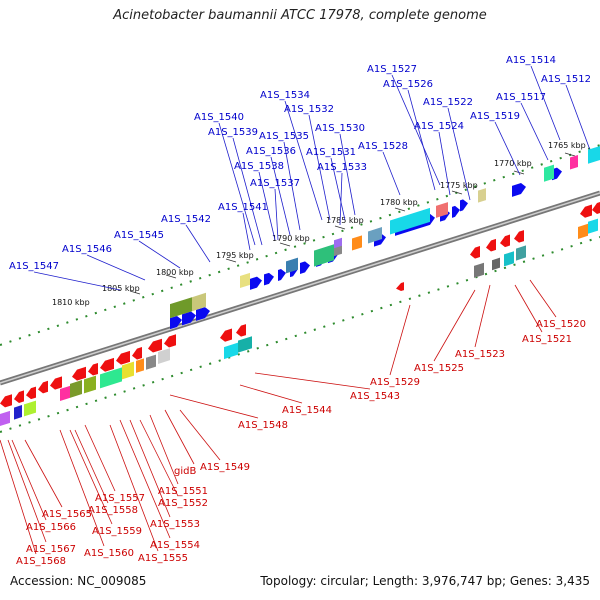 The image size is (600, 600). What do you see at coordinates (139, 235) in the screenshot?
I see `forward-gene-label: A1S_1545` at bounding box center [139, 235].